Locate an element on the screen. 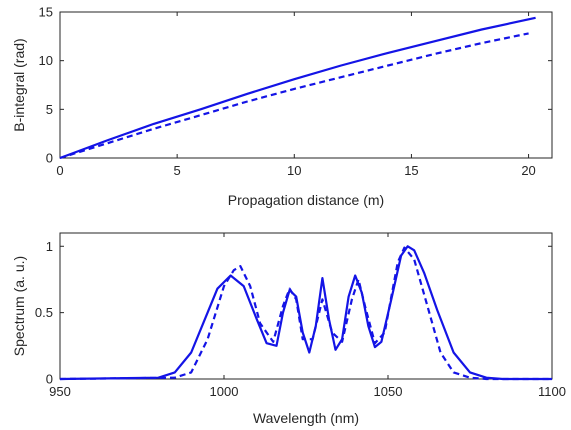 This screenshot has width=571, height=430. spectrum-y-tick-label: 0.5 is located at coordinates (44, 312).